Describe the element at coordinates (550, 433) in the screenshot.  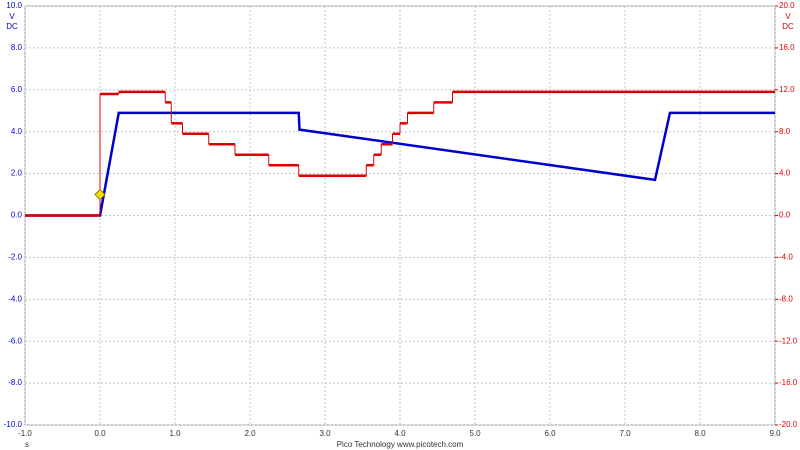
I see `x-tick-label: 6.0` at that location.